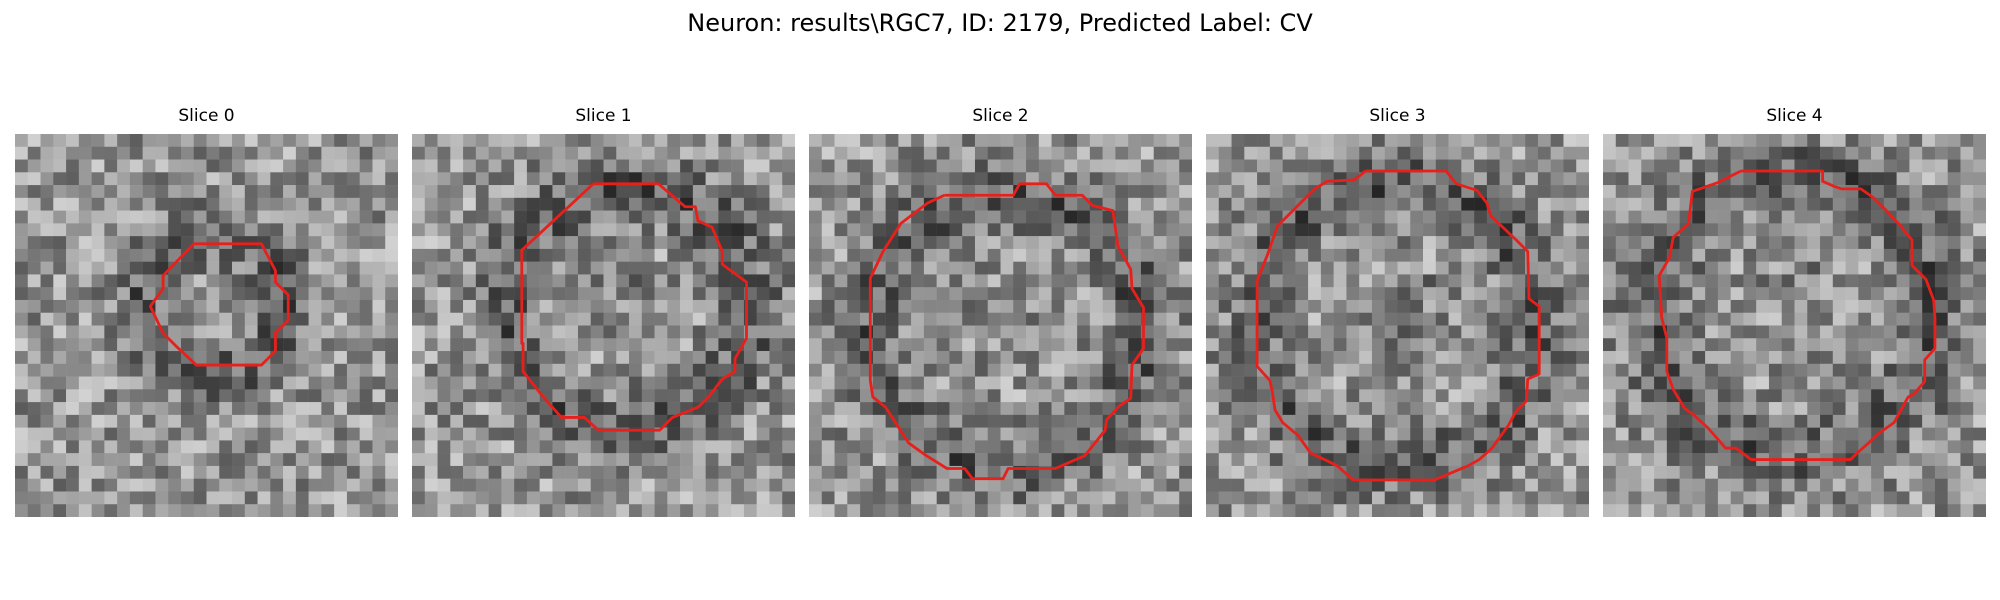 The height and width of the screenshot is (600, 2000). Describe the element at coordinates (603, 116) in the screenshot. I see `slice-title-1: Slice 1` at that location.